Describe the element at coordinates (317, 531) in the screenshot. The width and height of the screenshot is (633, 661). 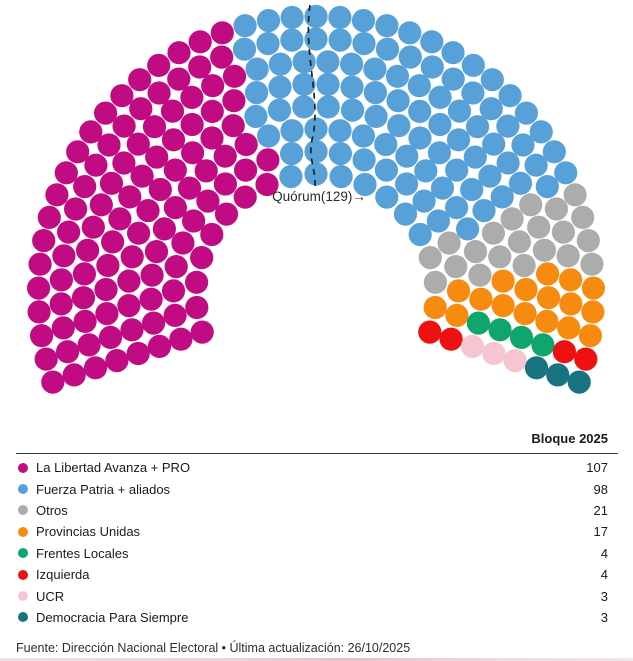
I see `legend-row: Provincias Unidas 17` at that location.